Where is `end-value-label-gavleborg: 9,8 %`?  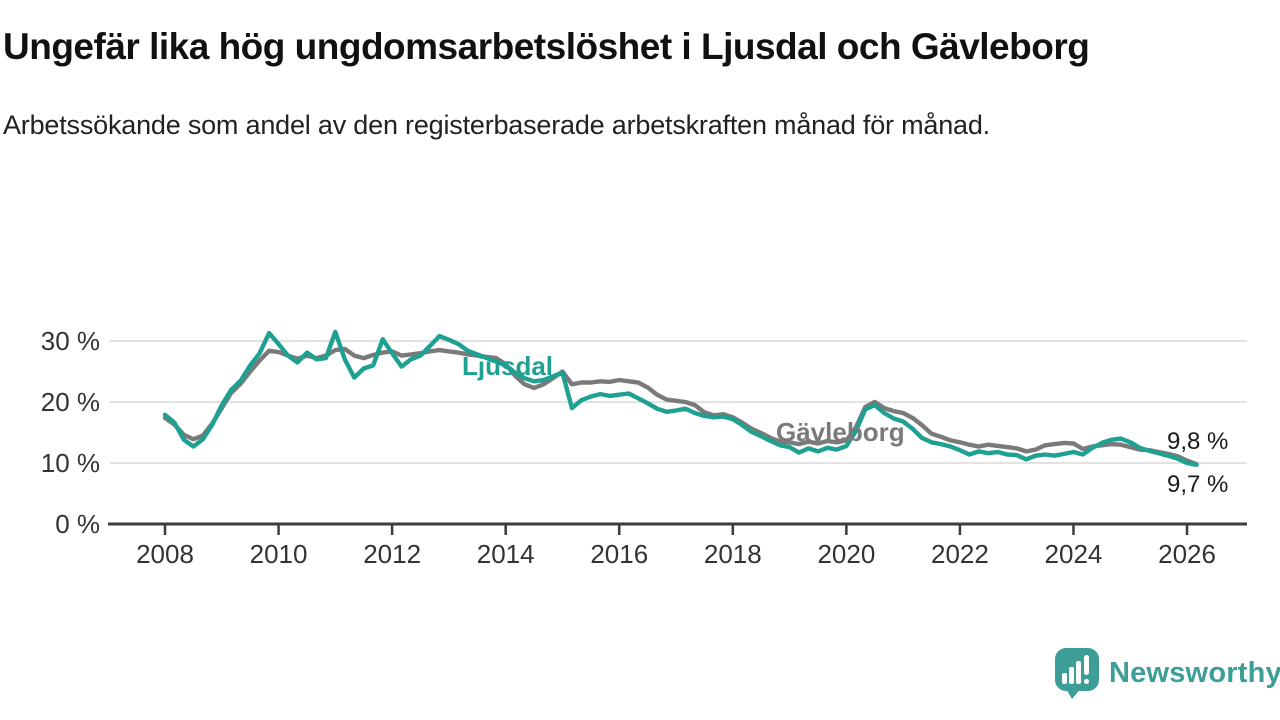 end-value-label-gavleborg: 9,8 % is located at coordinates (1197, 441).